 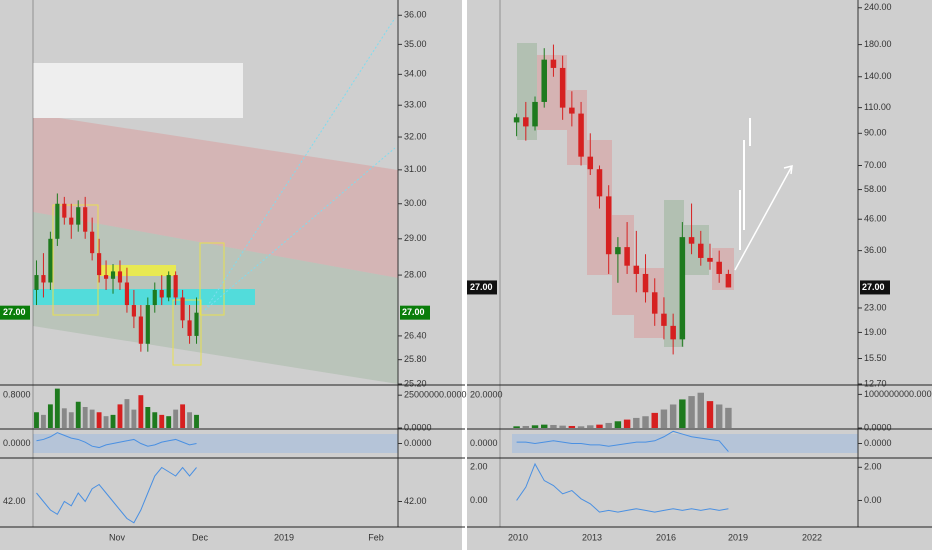 I want to click on x-tick-label: 2010, so click(x=518, y=537).